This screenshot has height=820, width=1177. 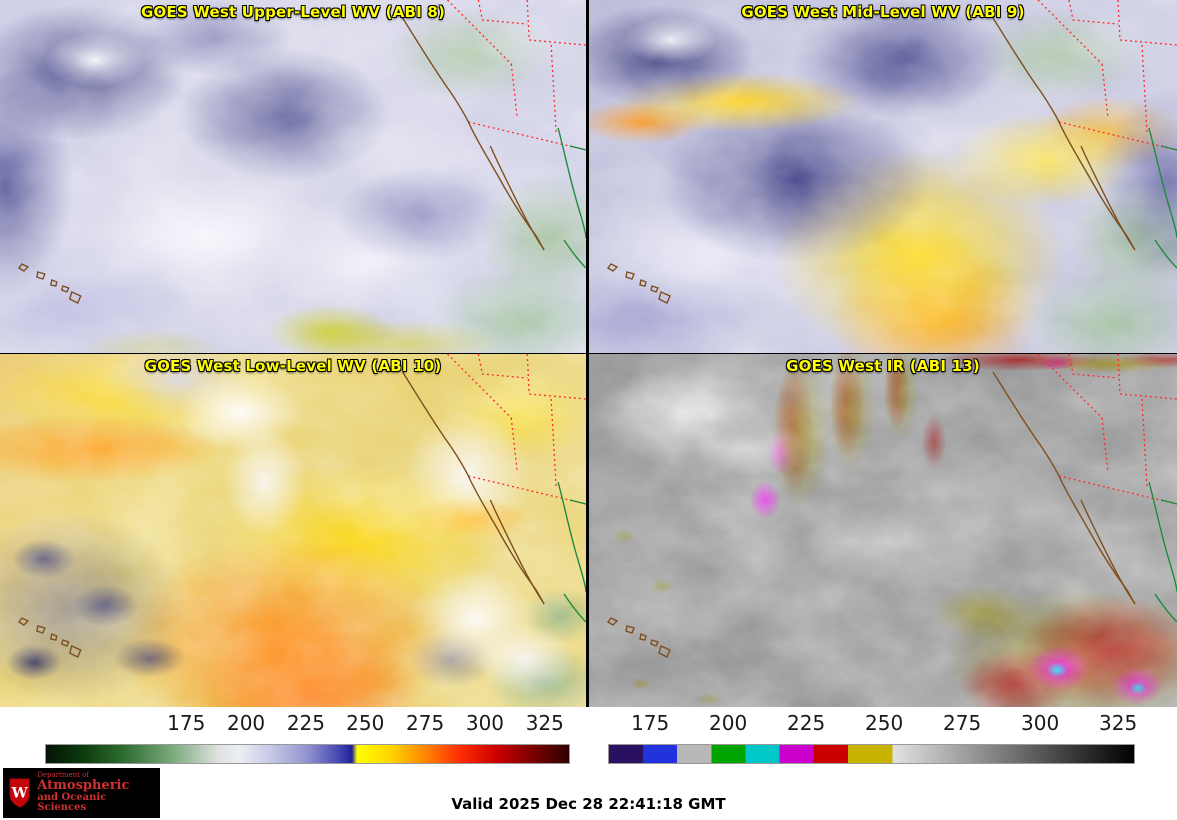 I want to click on svg-text: W, so click(x=20, y=793).